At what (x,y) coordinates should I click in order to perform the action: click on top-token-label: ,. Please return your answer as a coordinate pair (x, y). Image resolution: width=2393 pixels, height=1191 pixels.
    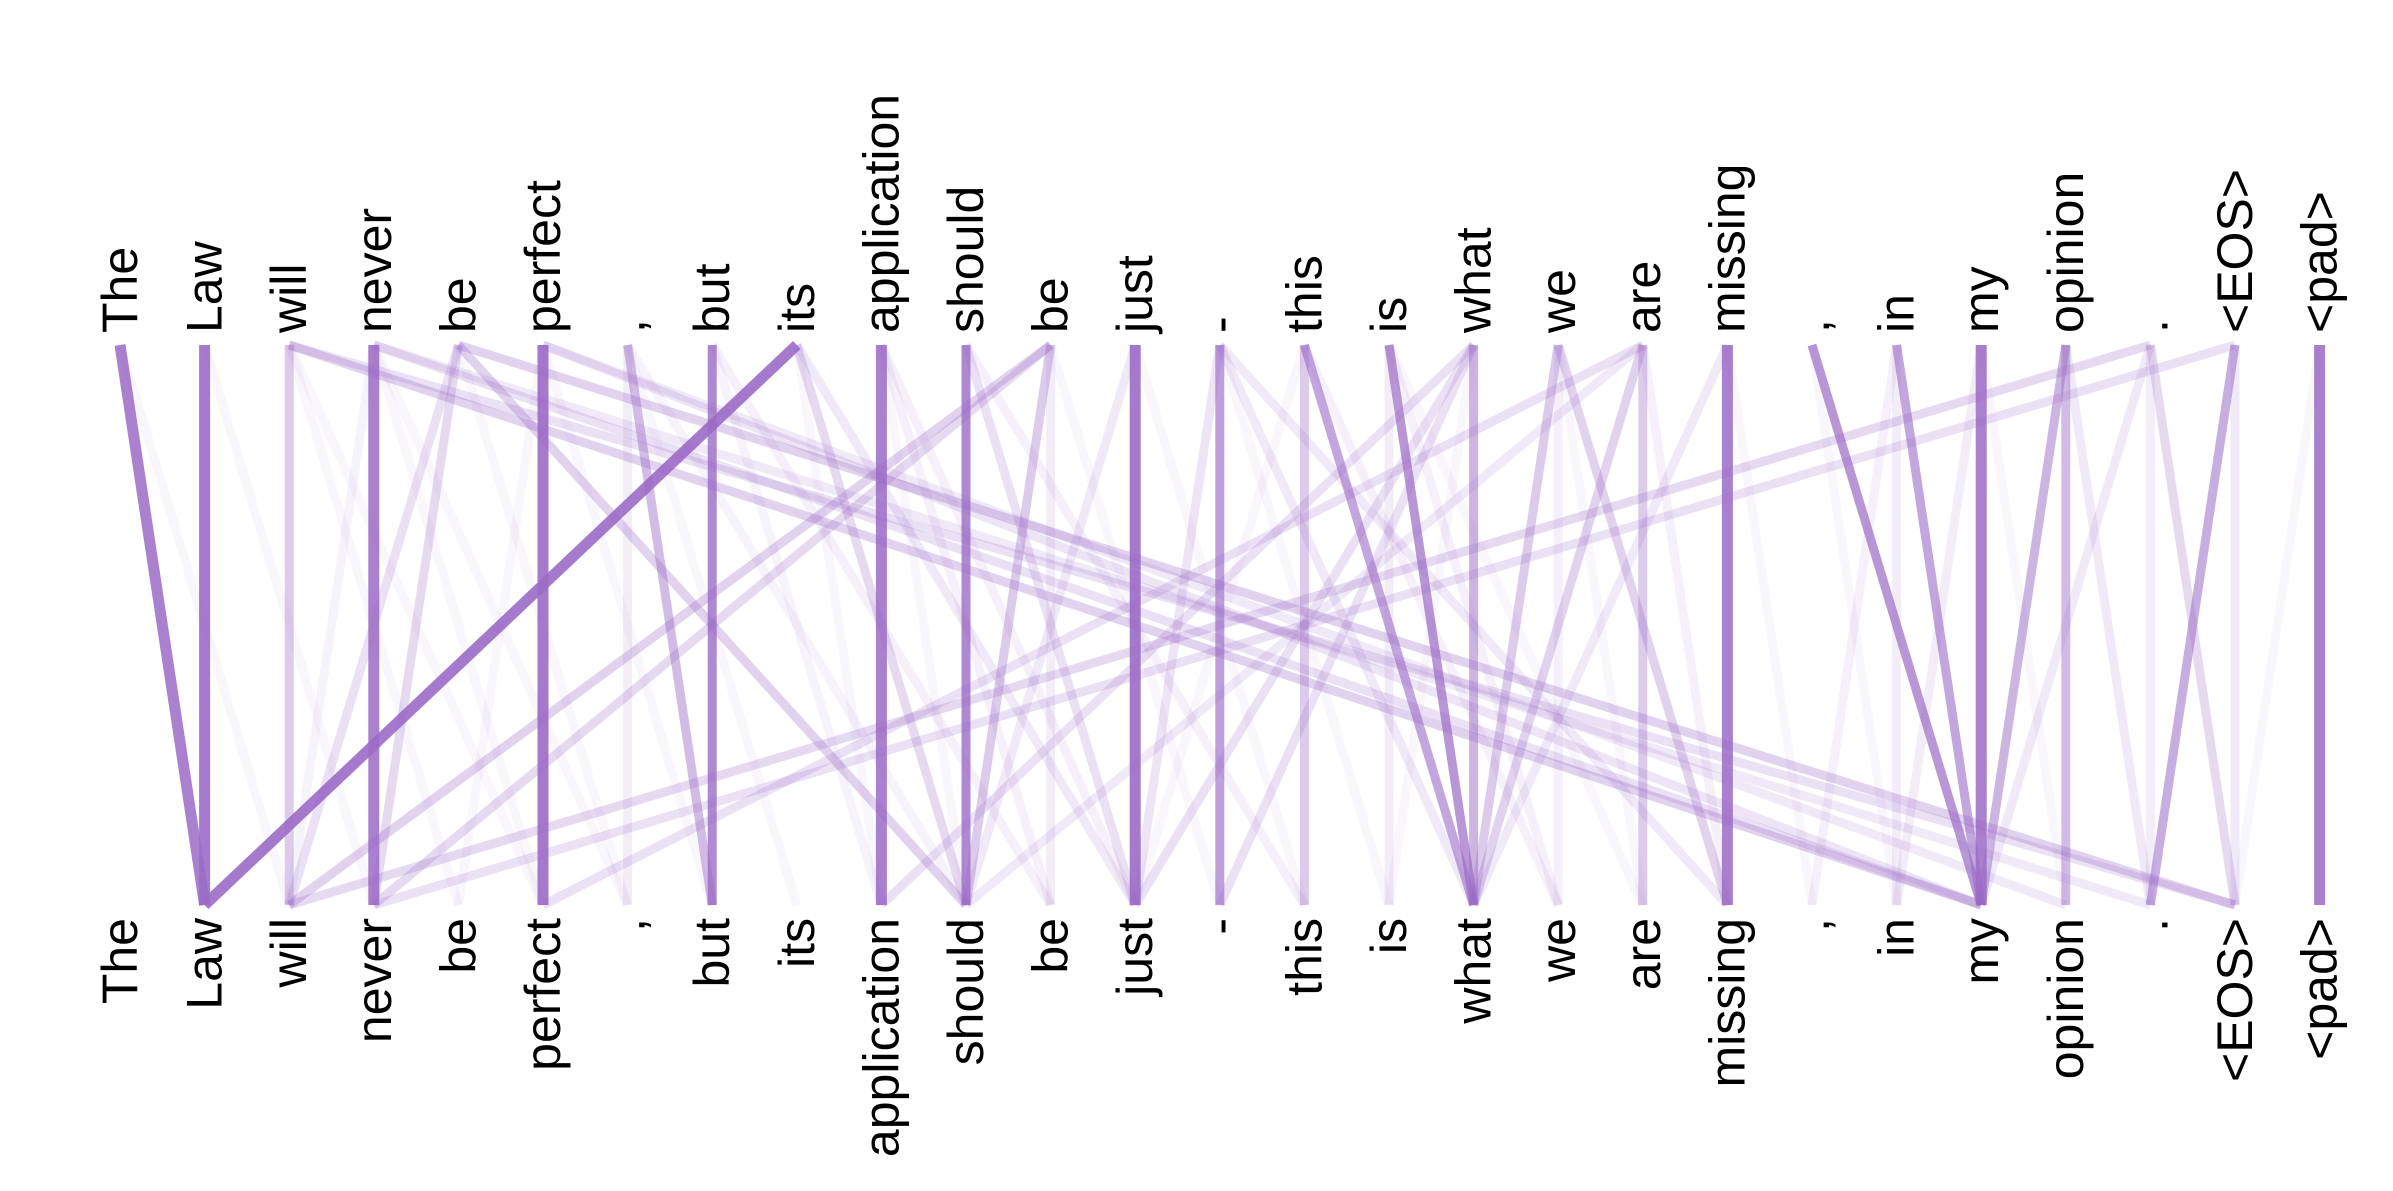
    Looking at the image, I should click on (628, 326).